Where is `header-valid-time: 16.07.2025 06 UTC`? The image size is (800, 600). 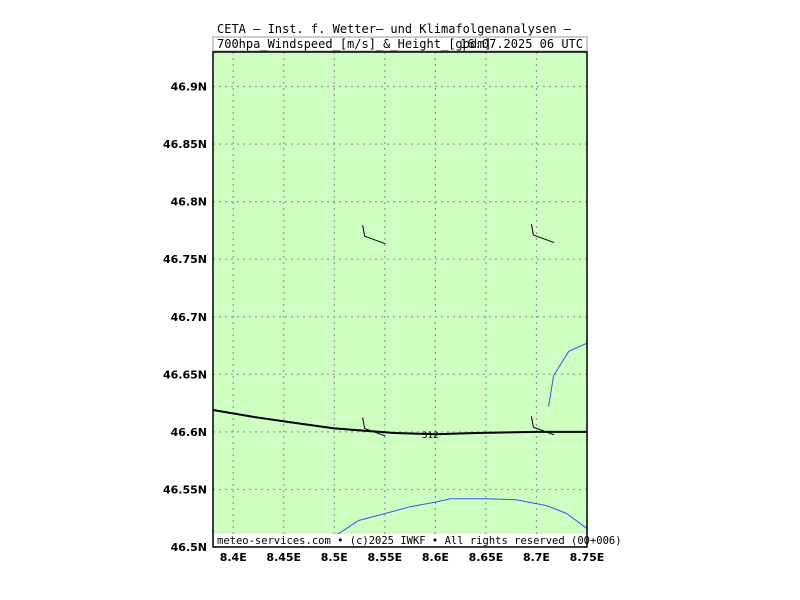 header-valid-time: 16.07.2025 06 UTC is located at coordinates (521, 44).